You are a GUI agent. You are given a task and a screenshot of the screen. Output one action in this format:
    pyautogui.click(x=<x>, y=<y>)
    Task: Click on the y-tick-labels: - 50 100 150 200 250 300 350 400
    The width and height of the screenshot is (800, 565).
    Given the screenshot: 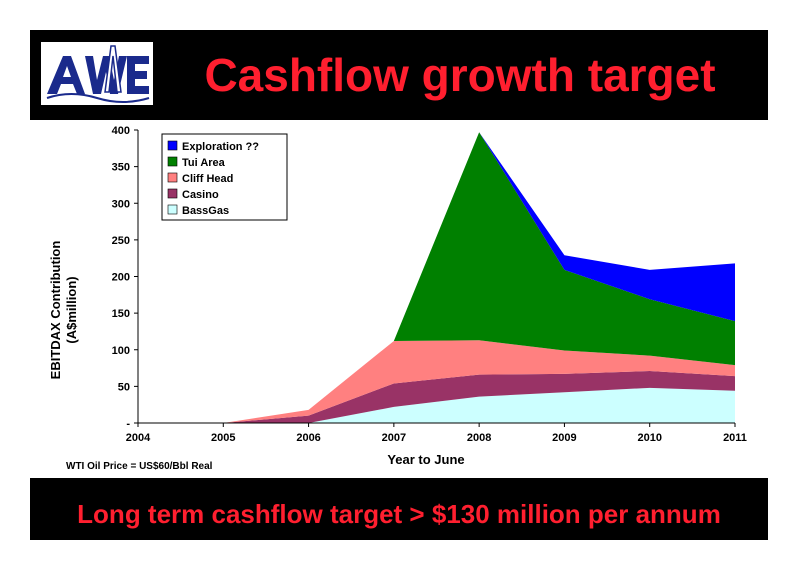 What is the action you would take?
    pyautogui.click(x=121, y=277)
    